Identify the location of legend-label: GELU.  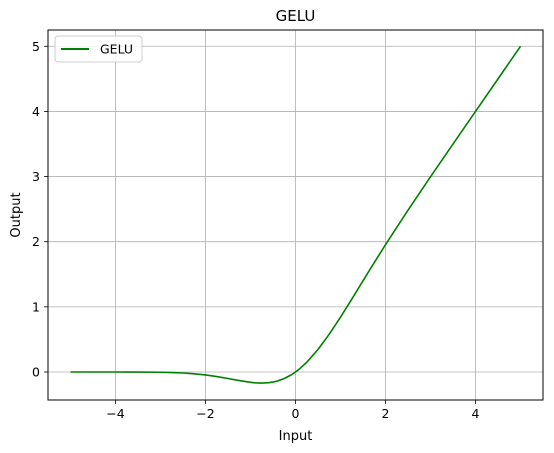
(116, 49).